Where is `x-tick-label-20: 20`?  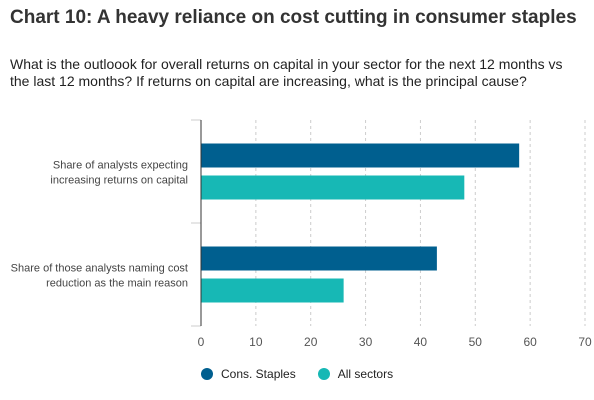
x-tick-label-20: 20 is located at coordinates (311, 342).